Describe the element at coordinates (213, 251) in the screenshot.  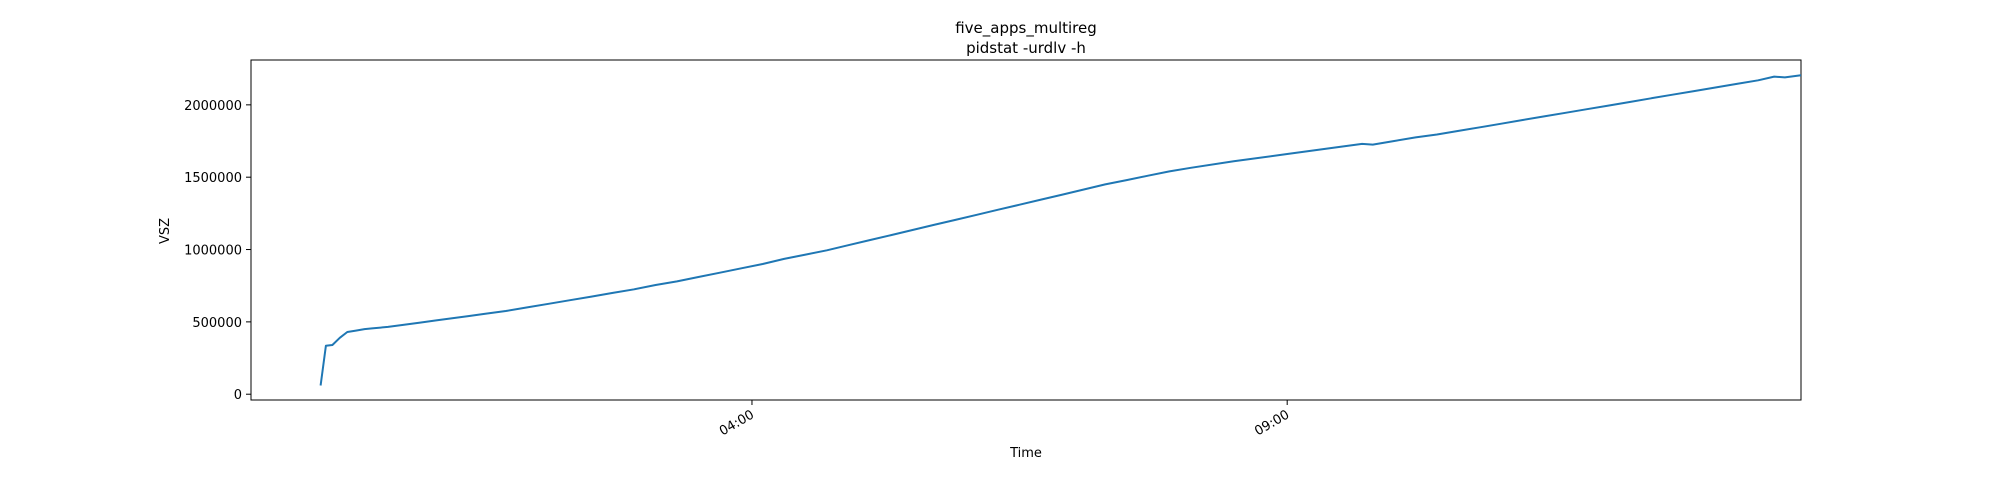
I see `y-tick-label: 1000000` at that location.